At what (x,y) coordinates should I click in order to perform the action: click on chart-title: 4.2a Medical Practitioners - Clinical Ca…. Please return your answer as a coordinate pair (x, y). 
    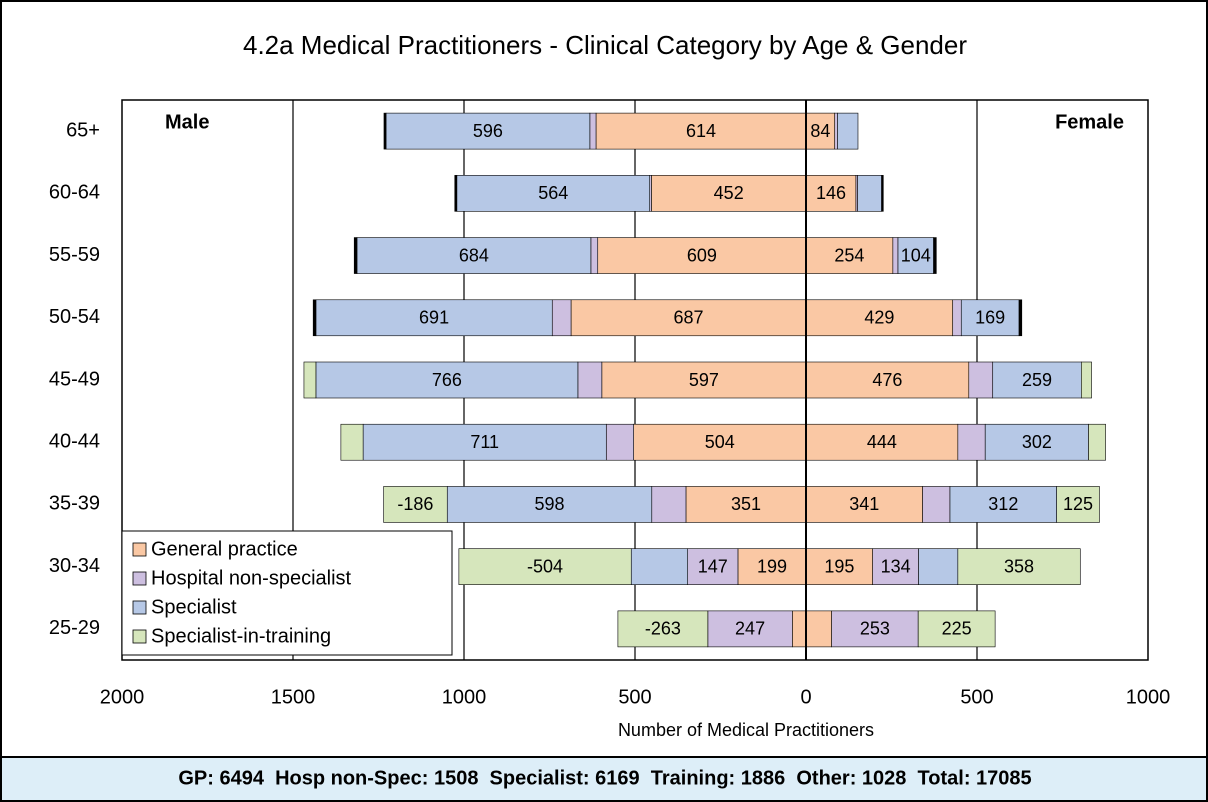
    Looking at the image, I should click on (605, 45).